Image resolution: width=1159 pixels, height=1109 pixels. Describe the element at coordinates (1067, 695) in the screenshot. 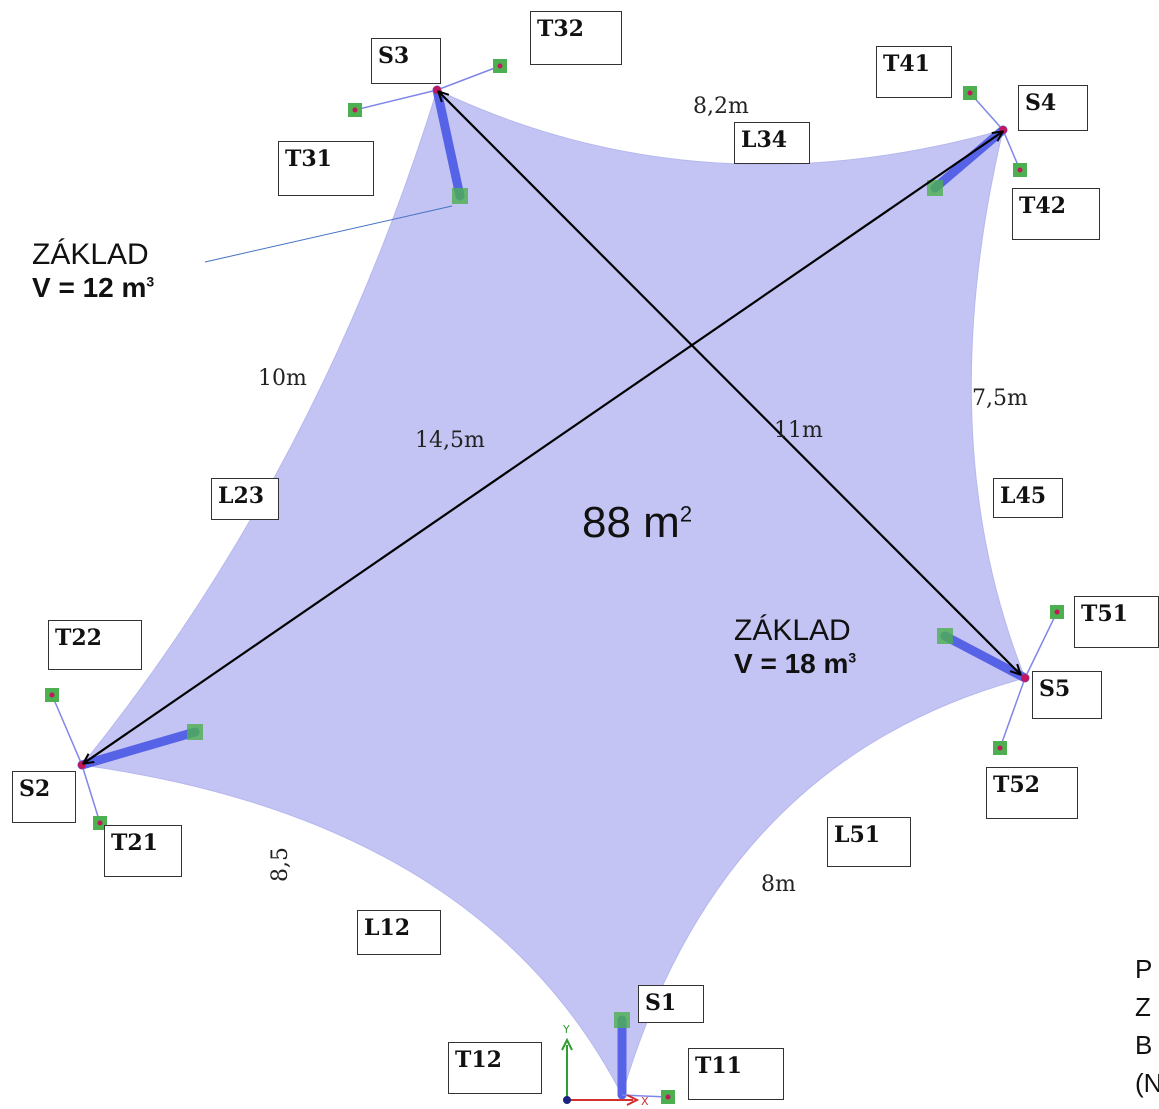

I see `support-label-s5: S5` at that location.